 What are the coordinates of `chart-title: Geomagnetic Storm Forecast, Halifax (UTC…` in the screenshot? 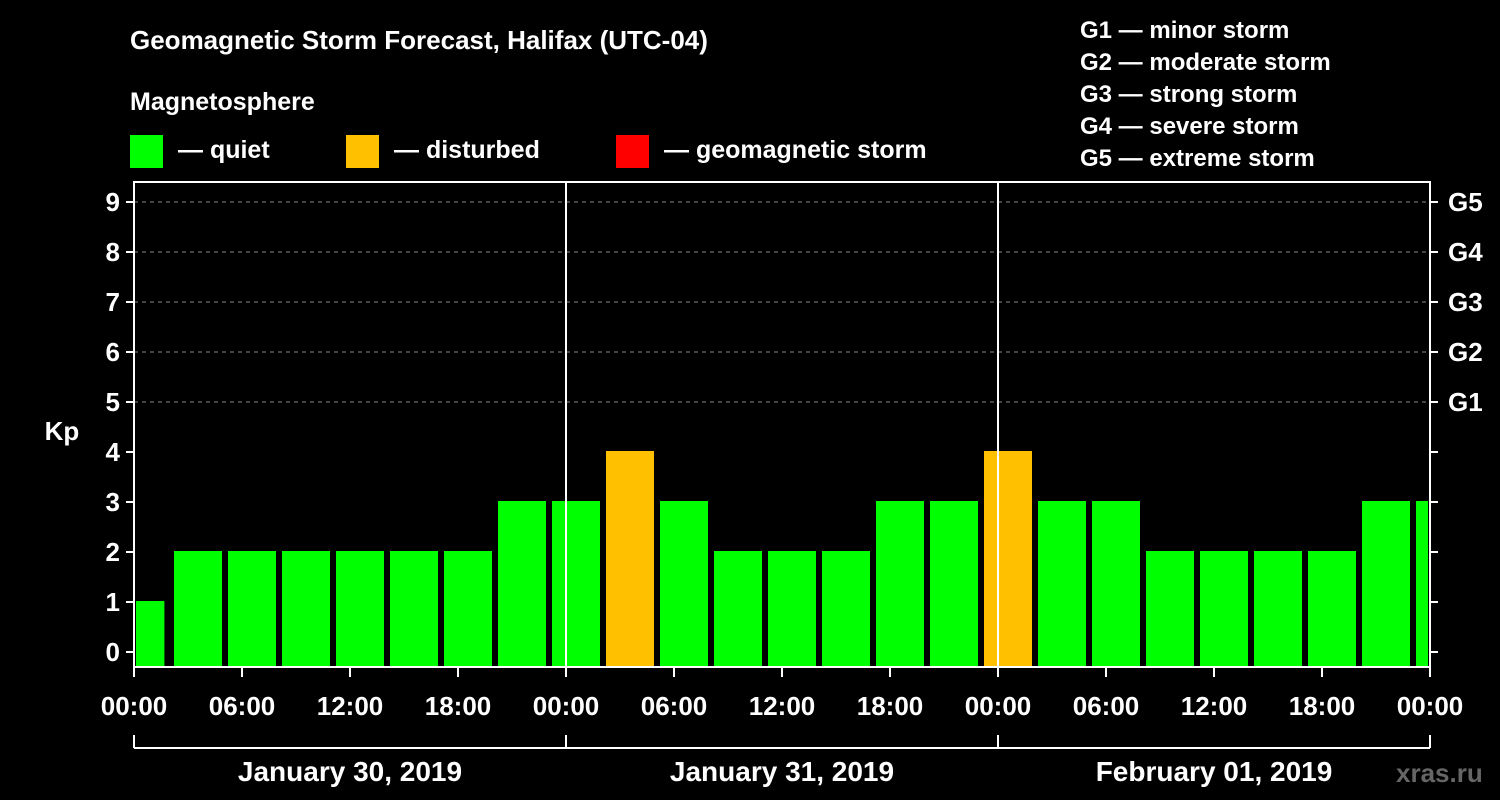 It's located at (419, 40).